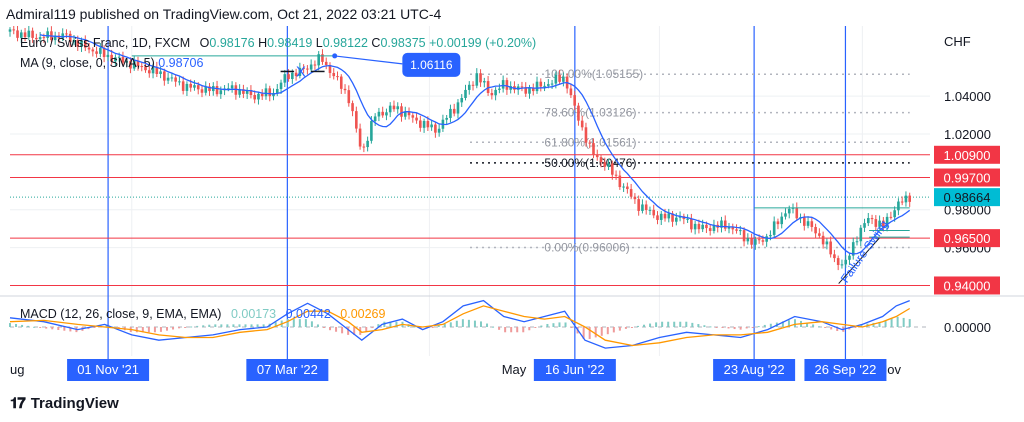 The width and height of the screenshot is (1024, 422). I want to click on ma-legend: MA (9, close, 0, SMA, 5) 0.98706, so click(111, 63).